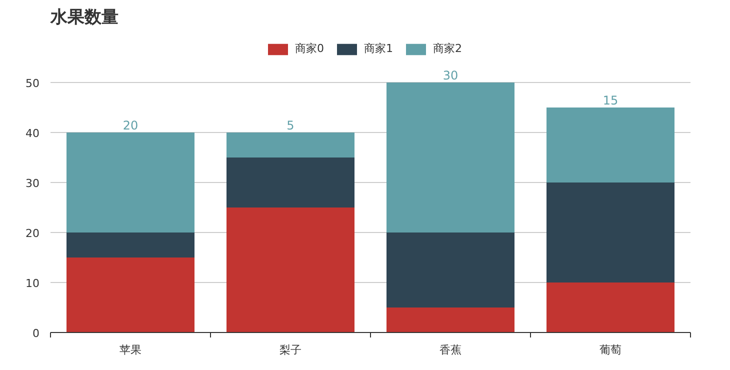 Image resolution: width=730 pixels, height=370 pixels. I want to click on chart-title: 水果数量, so click(84, 18).